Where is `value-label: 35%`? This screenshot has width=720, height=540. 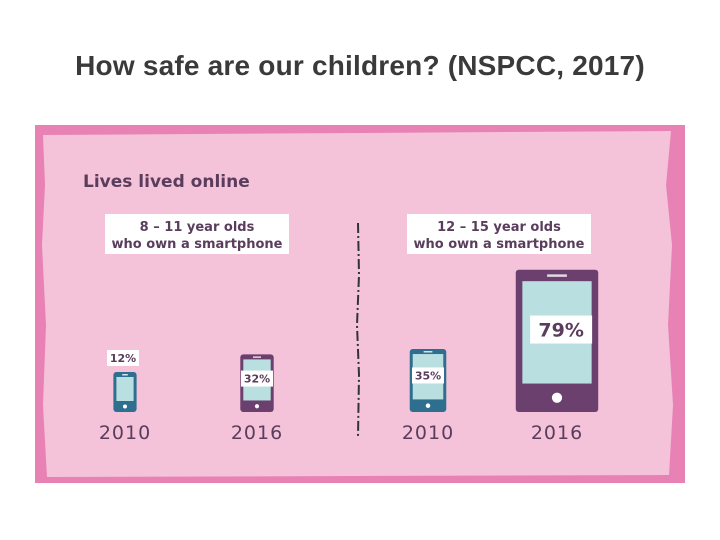
value-label: 35% is located at coordinates (428, 375).